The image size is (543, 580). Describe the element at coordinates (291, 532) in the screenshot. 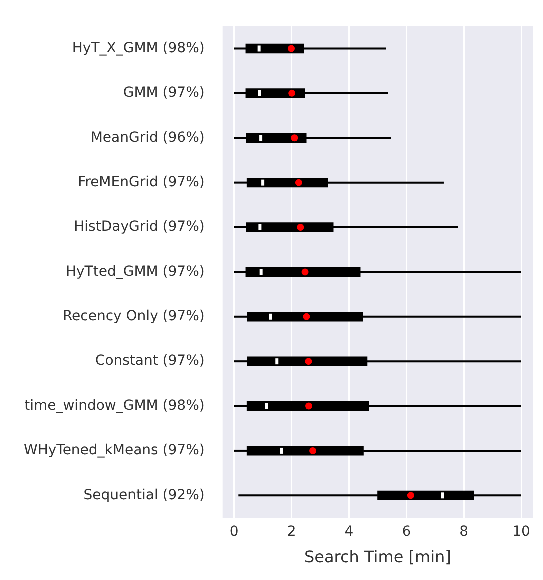

I see `x-tick-label: 2` at that location.